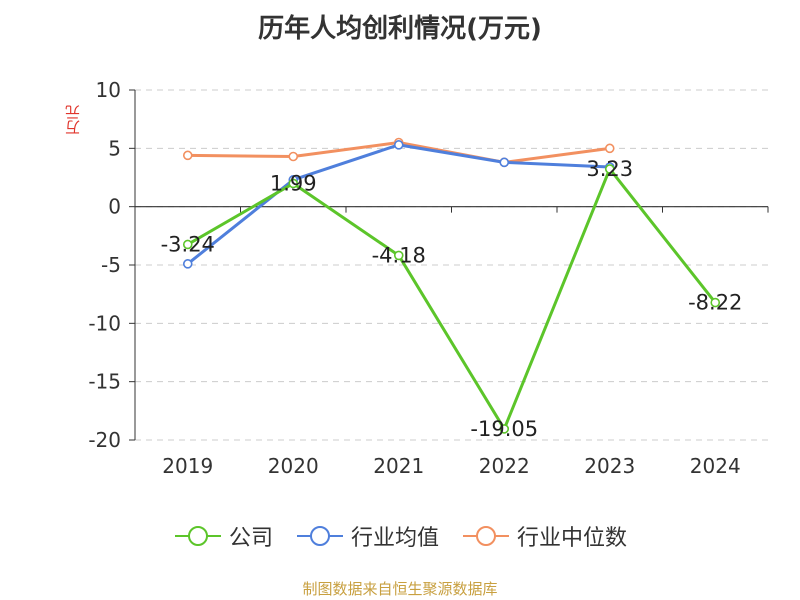 This screenshot has width=800, height=600. What do you see at coordinates (394, 538) in the screenshot?
I see `legend-label: 行业均值` at bounding box center [394, 538].